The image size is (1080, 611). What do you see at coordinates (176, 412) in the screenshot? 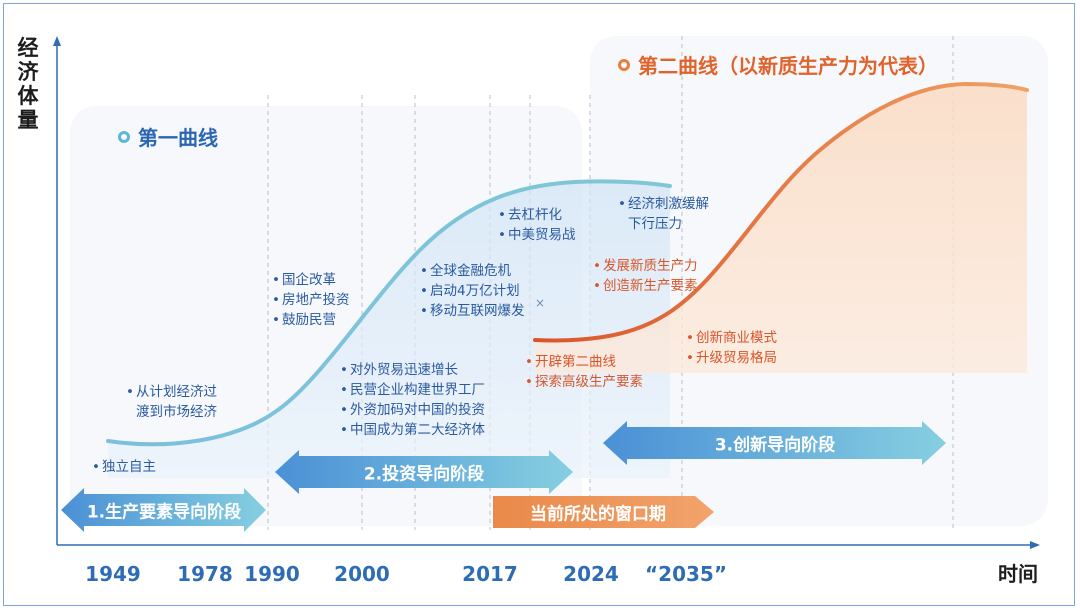
I see `note-text: 渡到市场经济` at bounding box center [176, 412].